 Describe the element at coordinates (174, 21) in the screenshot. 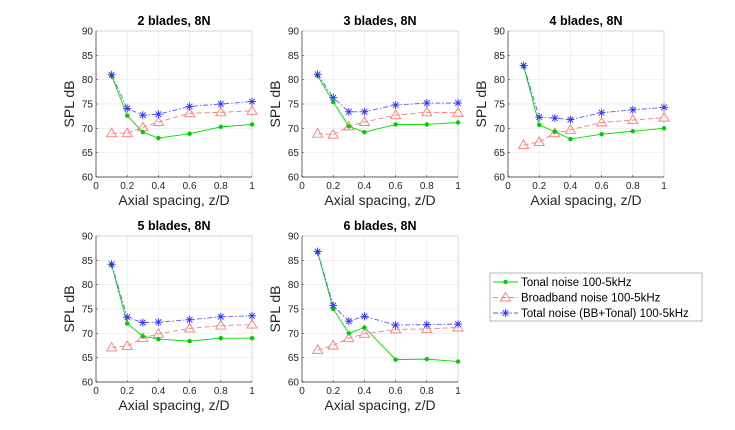

I see `chart-title: 2 blades, 8N` at that location.